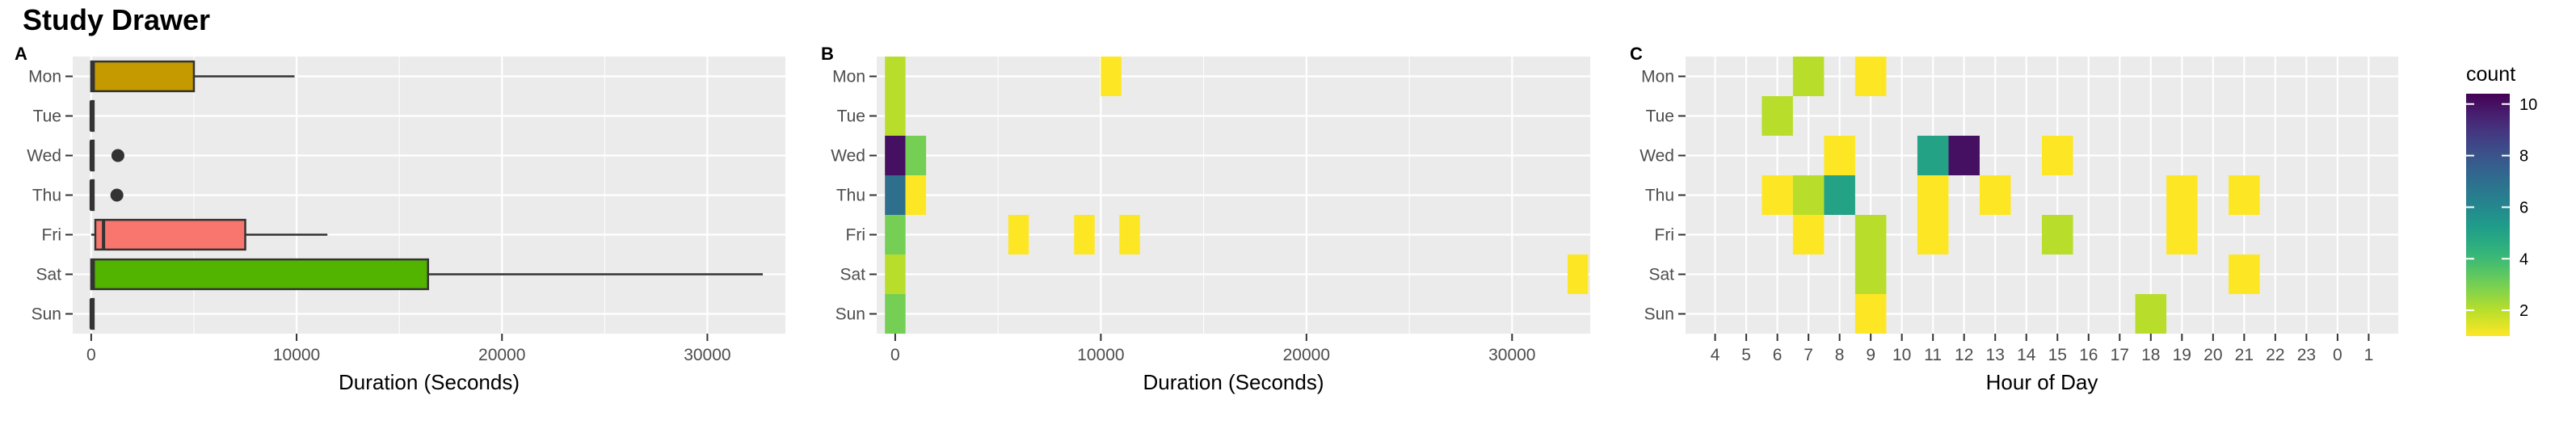 The image size is (2576, 429). Describe the element at coordinates (1933, 355) in the screenshot. I see `panel-C-xtick-label-11: 11` at that location.